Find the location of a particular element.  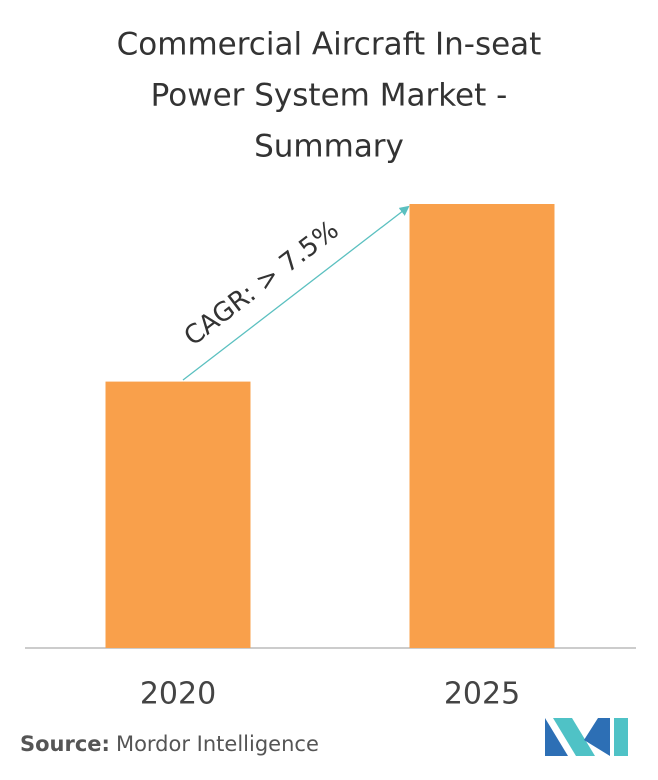

x-tick-label: 2020 is located at coordinates (178, 694).